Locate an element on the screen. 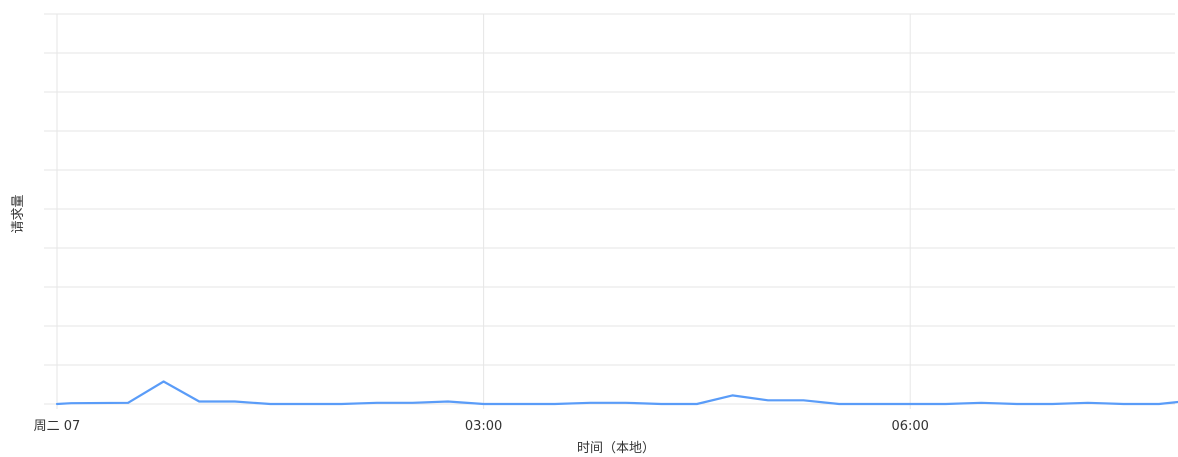 The width and height of the screenshot is (1178, 457). series-layer is located at coordinates (616, 393).